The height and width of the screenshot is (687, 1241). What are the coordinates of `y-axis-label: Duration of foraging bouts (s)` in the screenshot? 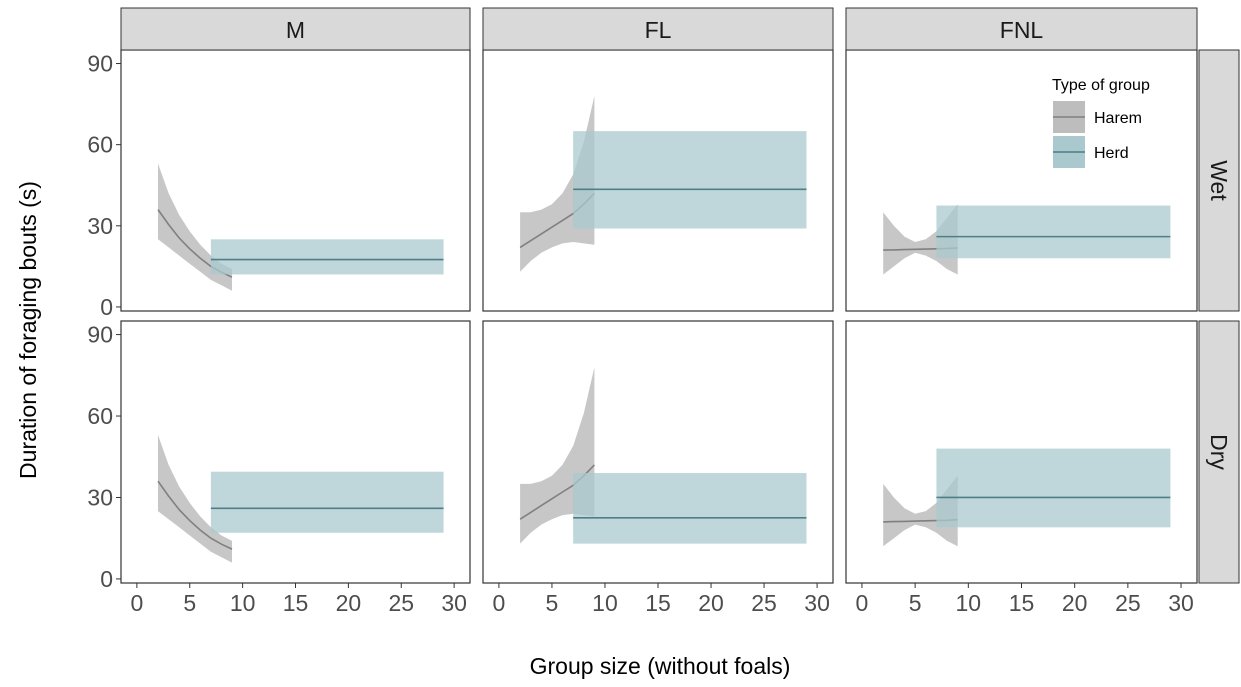 It's located at (28, 330).